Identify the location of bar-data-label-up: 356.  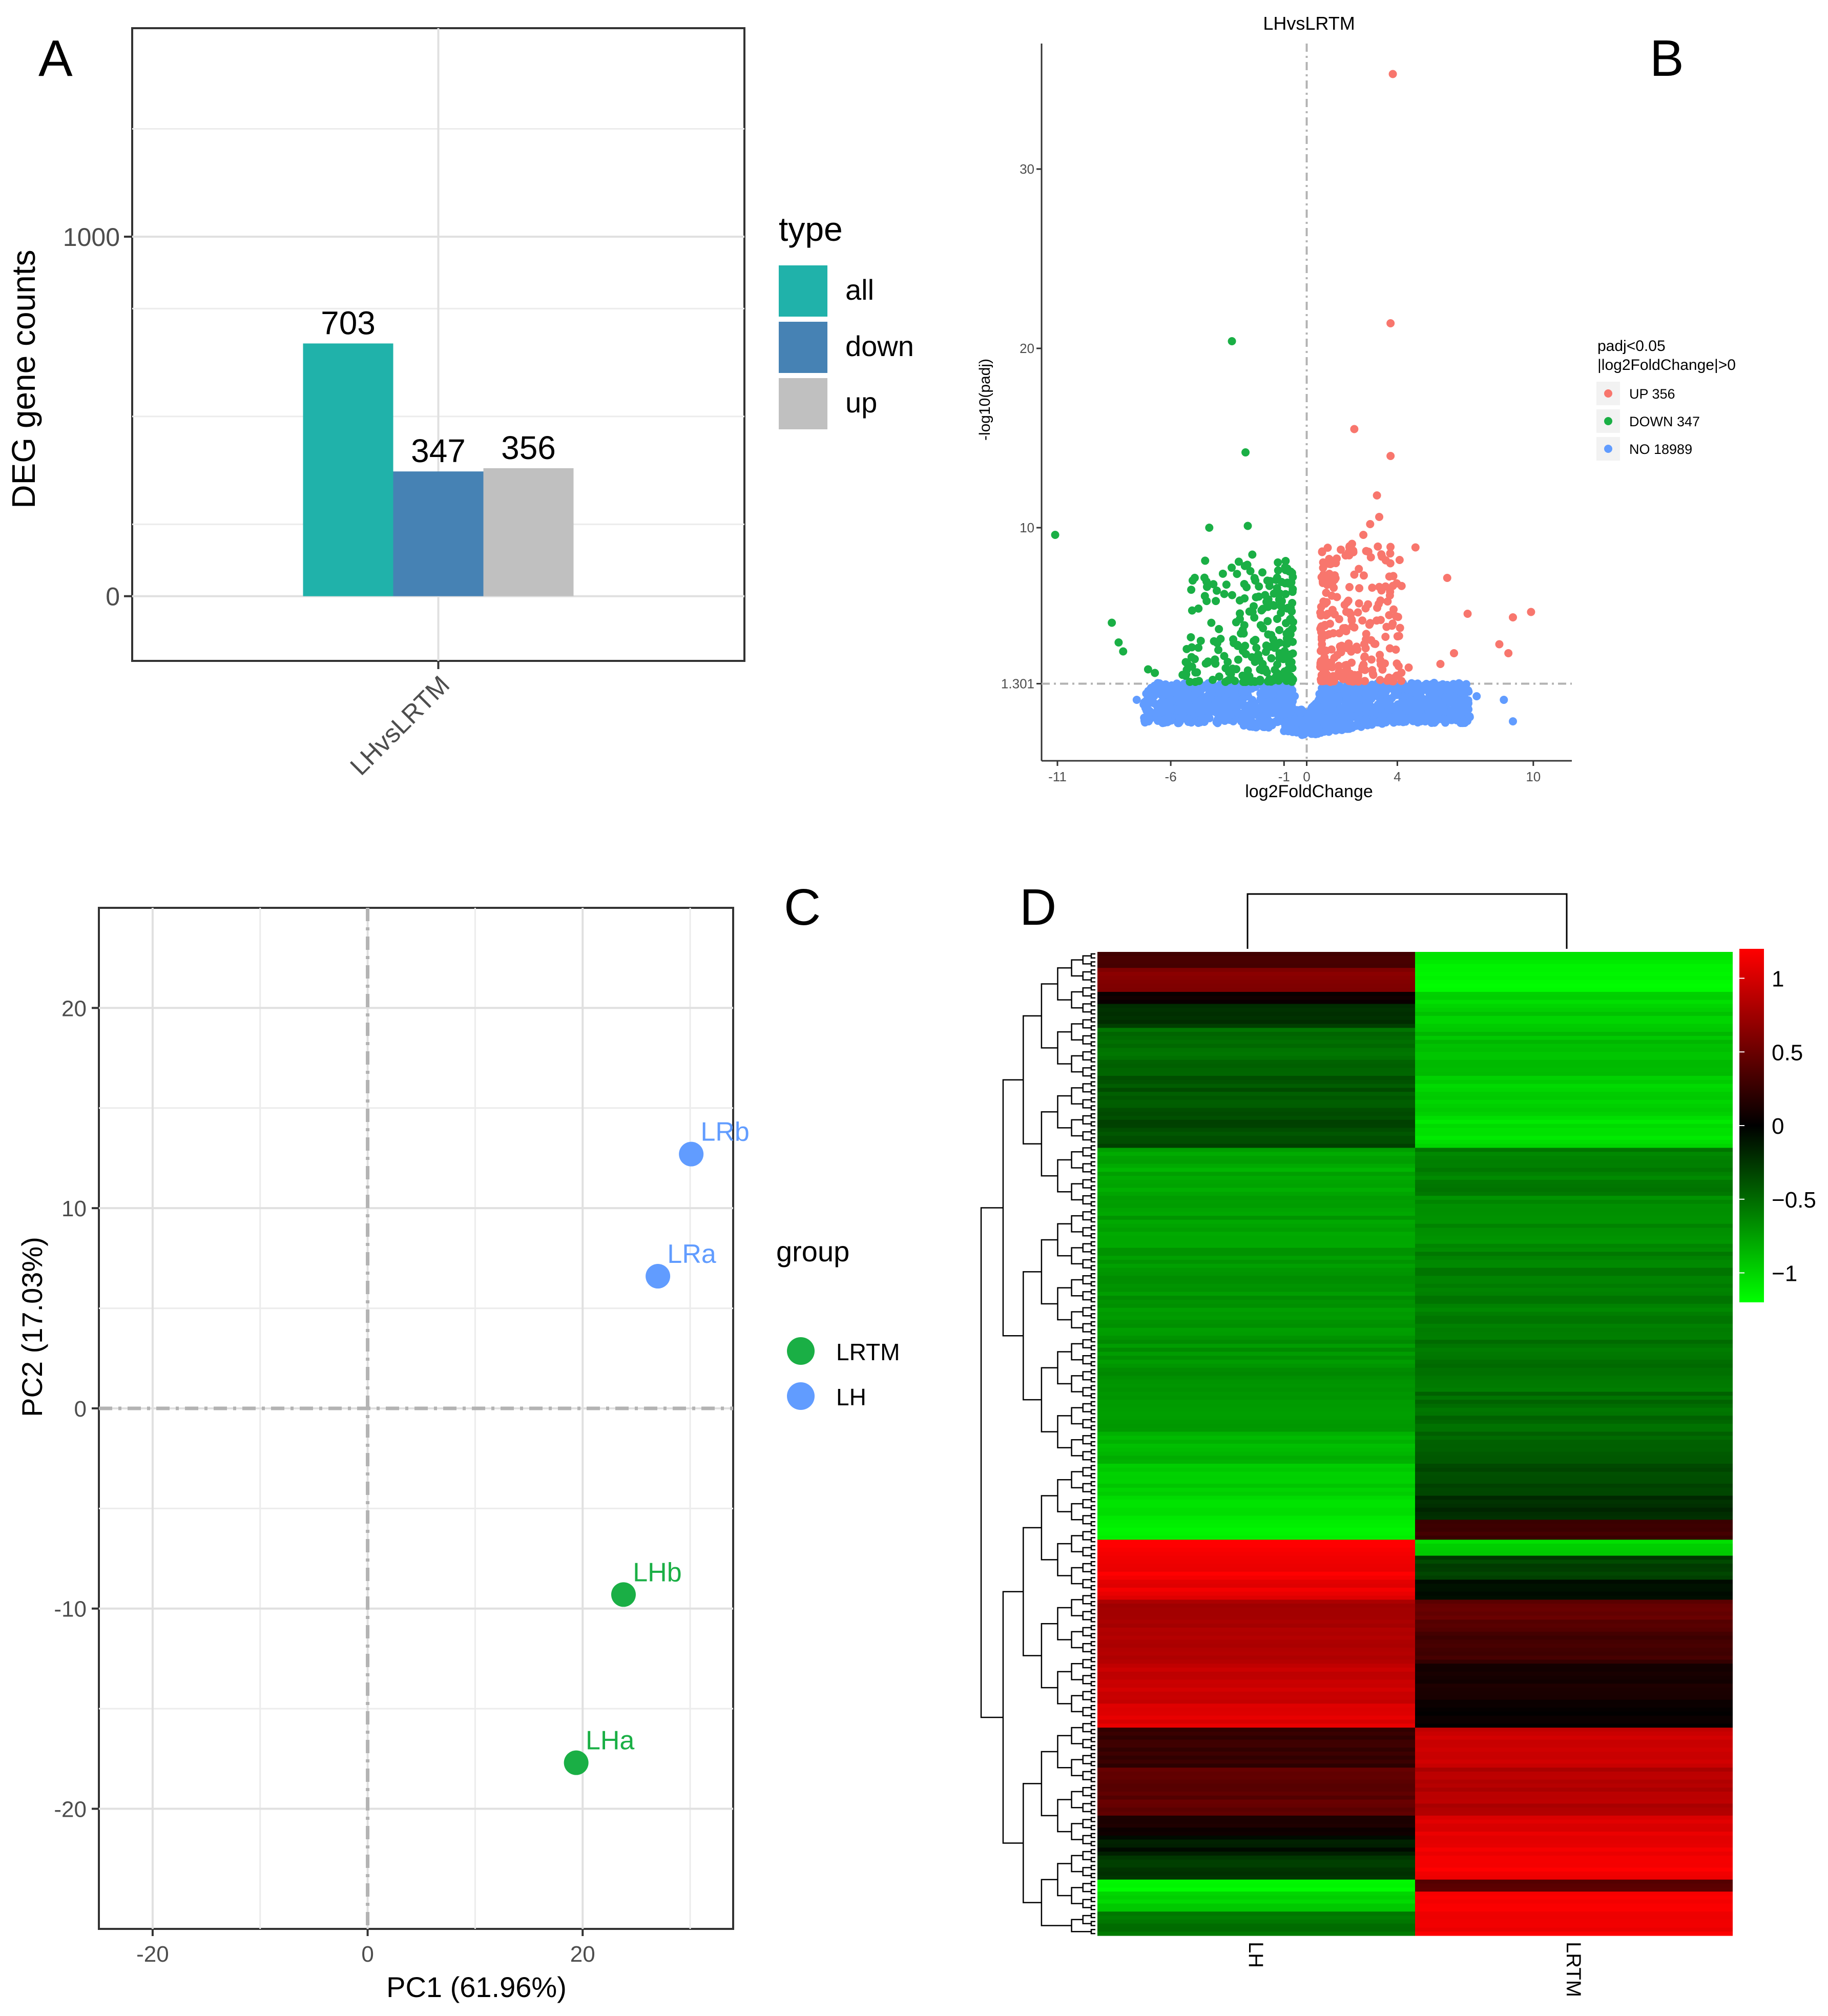
(528, 447).